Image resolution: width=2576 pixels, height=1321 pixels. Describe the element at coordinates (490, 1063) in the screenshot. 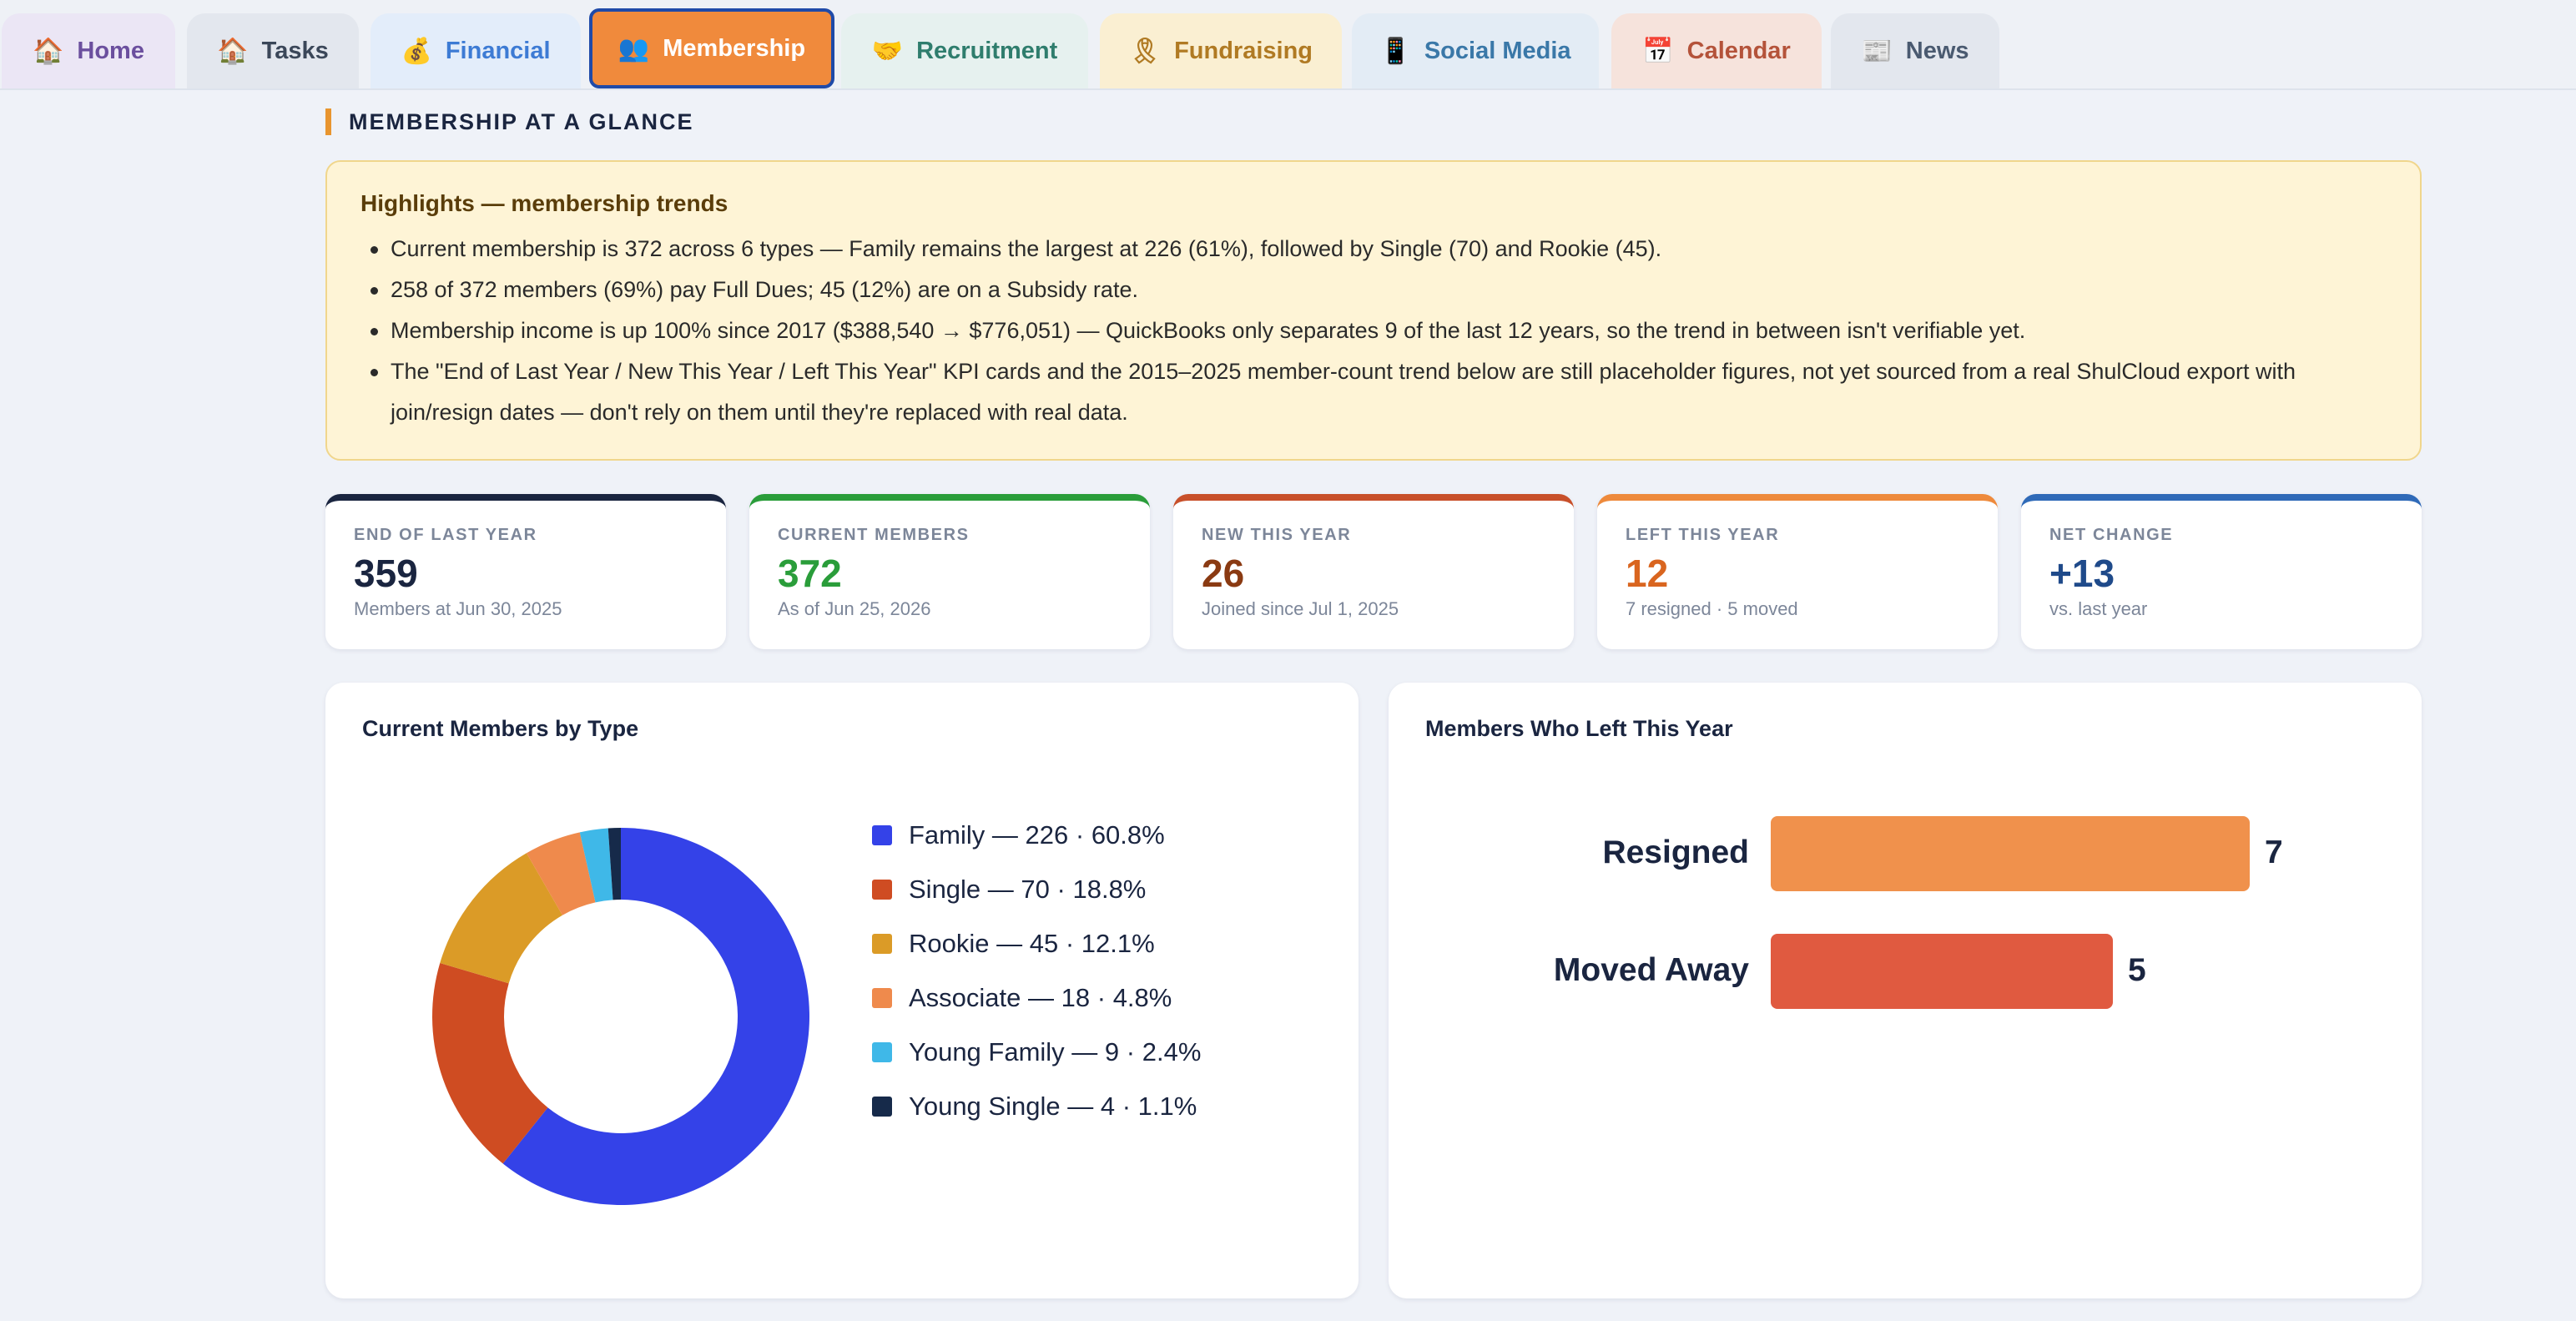

I see `donut-slice-single` at that location.